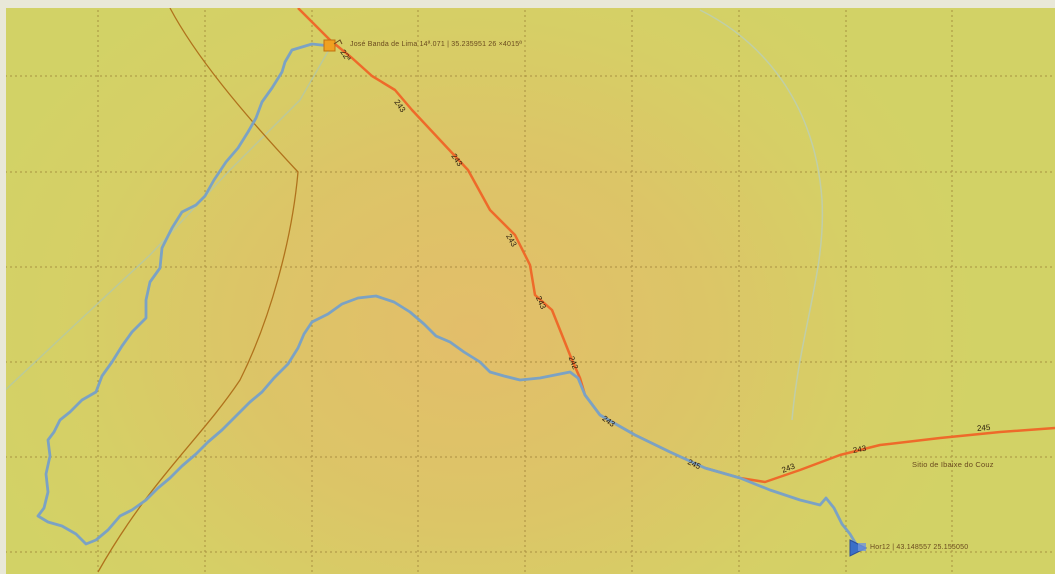  I want to click on place-label: Sitio de Ibaixe do Couz, so click(953, 464).